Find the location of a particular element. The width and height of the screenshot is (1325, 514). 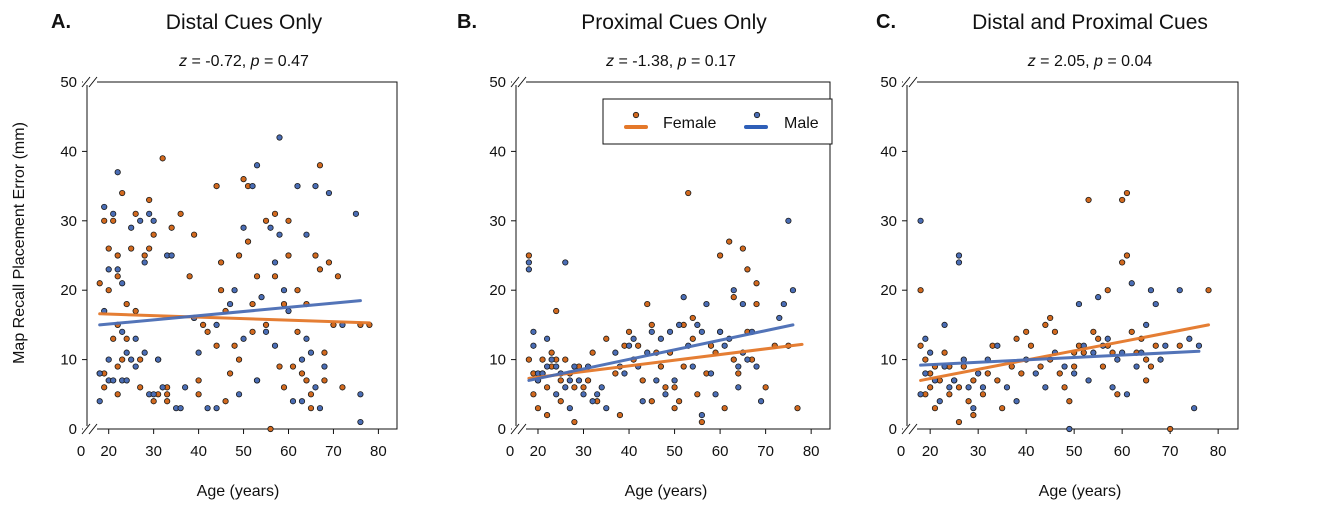

x-tick-label: 50 is located at coordinates (243, 451).